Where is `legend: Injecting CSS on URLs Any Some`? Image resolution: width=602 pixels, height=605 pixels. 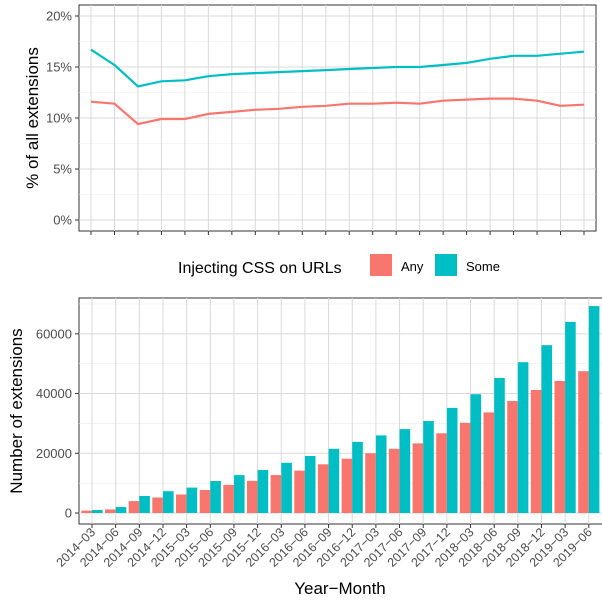
legend: Injecting CSS on URLs Any Some is located at coordinates (339, 265).